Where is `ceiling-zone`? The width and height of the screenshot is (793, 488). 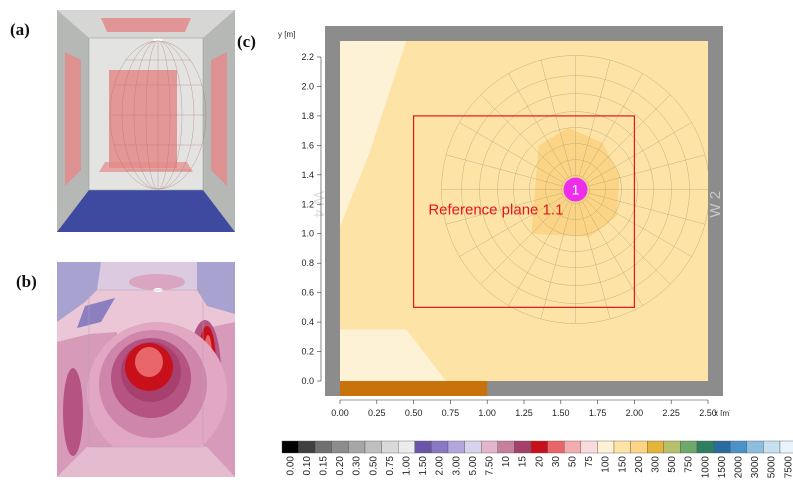
ceiling-zone is located at coordinates (157, 282).